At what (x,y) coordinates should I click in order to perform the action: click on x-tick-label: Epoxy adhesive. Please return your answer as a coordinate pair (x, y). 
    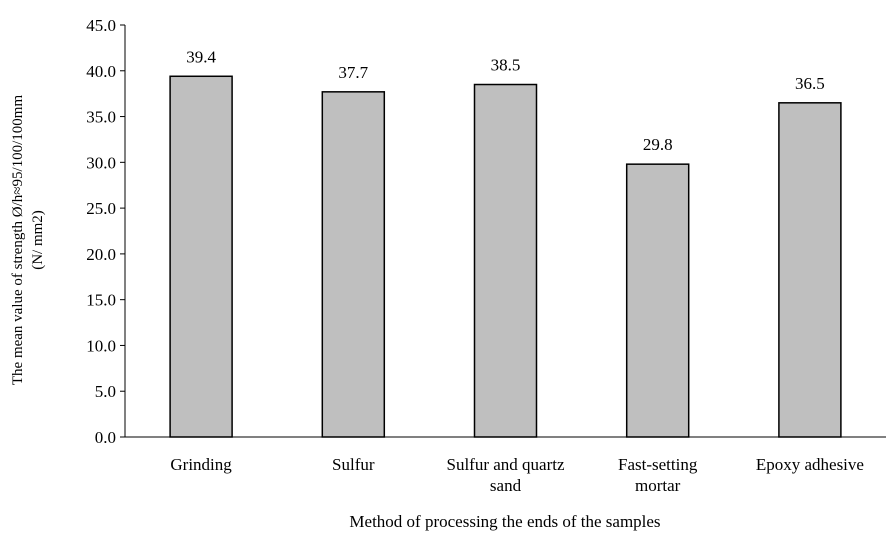
    Looking at the image, I should click on (810, 464).